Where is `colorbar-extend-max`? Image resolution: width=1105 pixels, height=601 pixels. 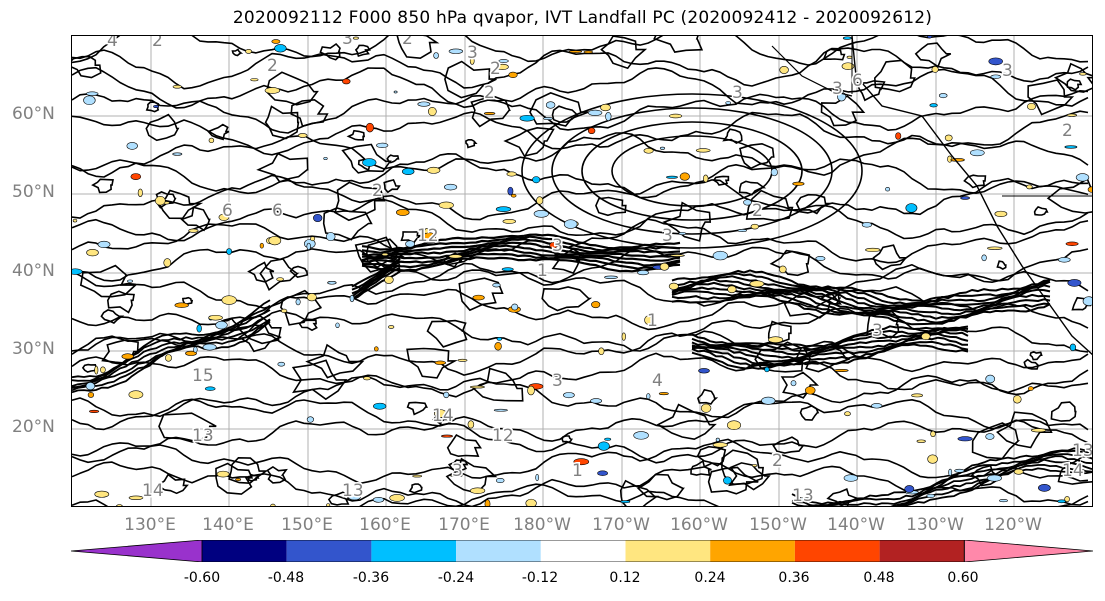
colorbar-extend-max is located at coordinates (1028, 551).